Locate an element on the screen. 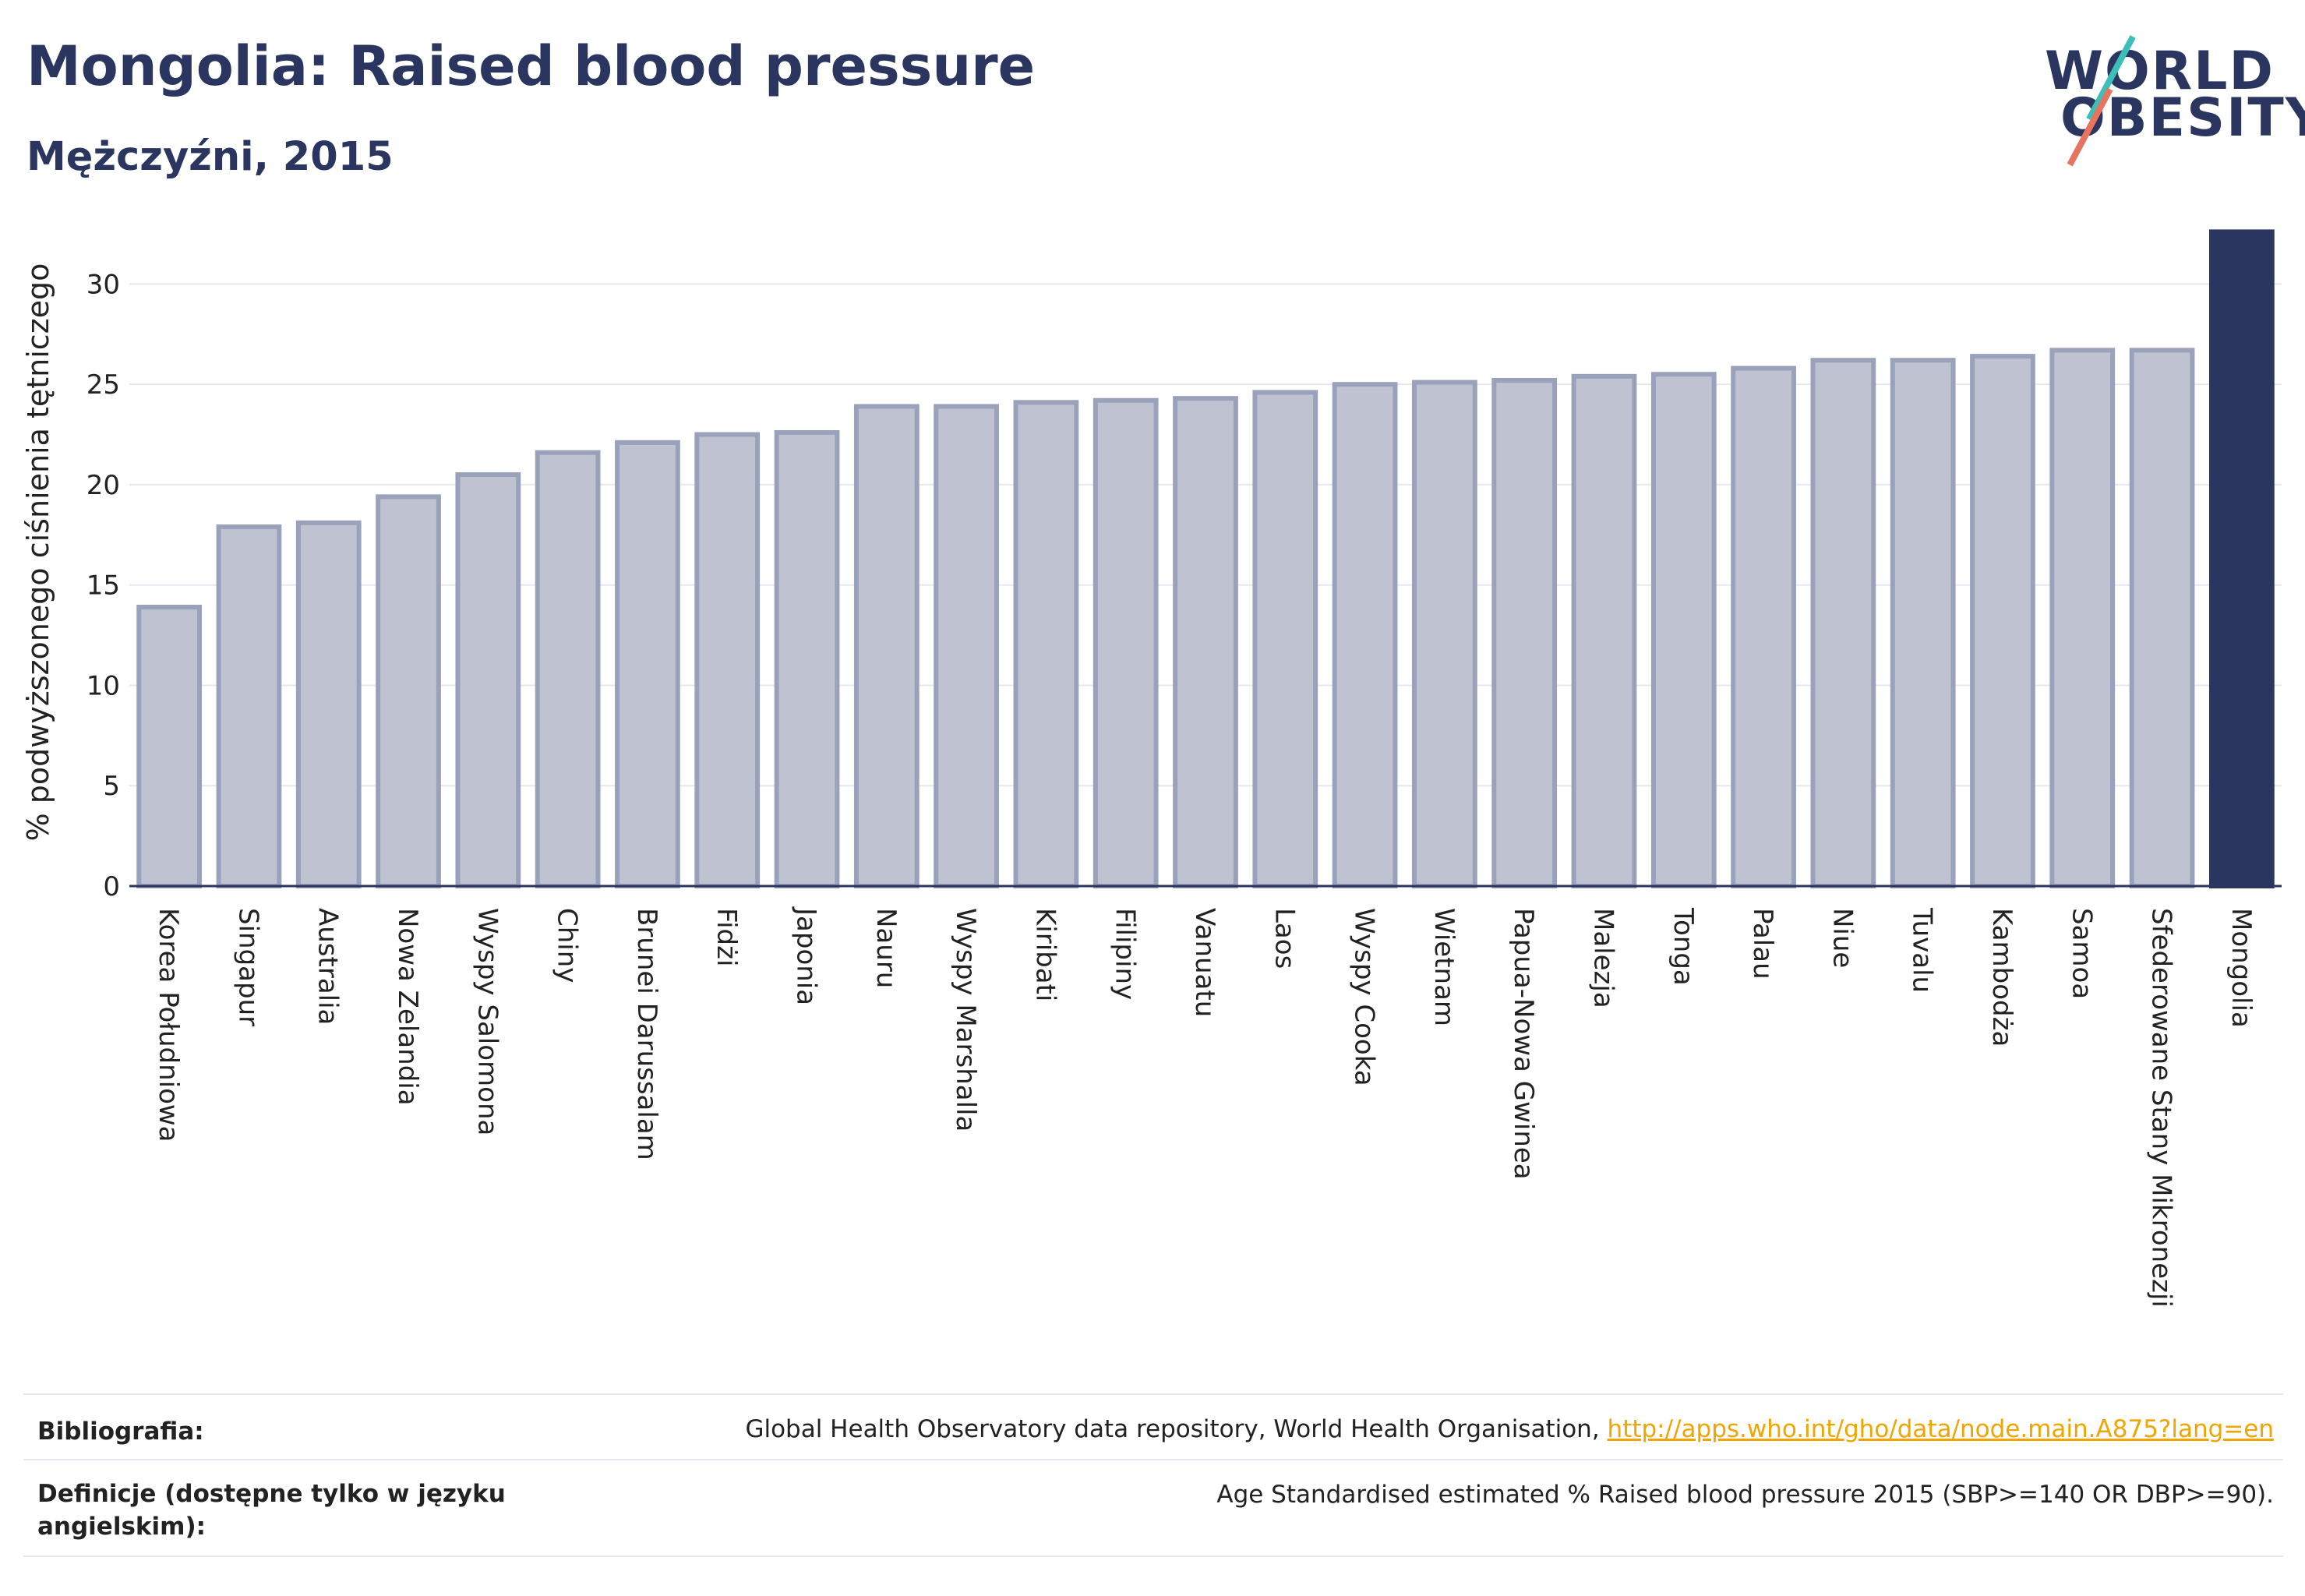  footer-divider-middle is located at coordinates (1153, 1459).